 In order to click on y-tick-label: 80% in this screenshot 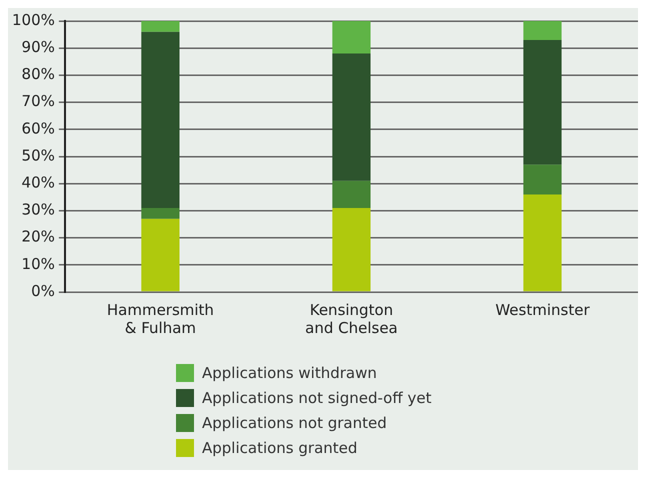, I will do `click(38, 74)`.